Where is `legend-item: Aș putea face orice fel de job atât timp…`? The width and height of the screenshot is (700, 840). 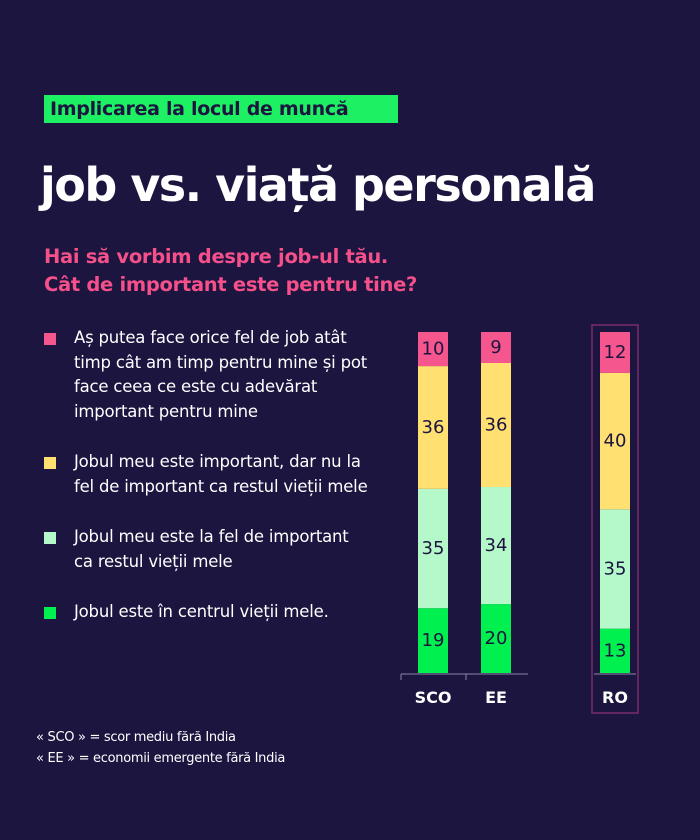 legend-item: Aș putea face orice fel de job atât timp… is located at coordinates (214, 375).